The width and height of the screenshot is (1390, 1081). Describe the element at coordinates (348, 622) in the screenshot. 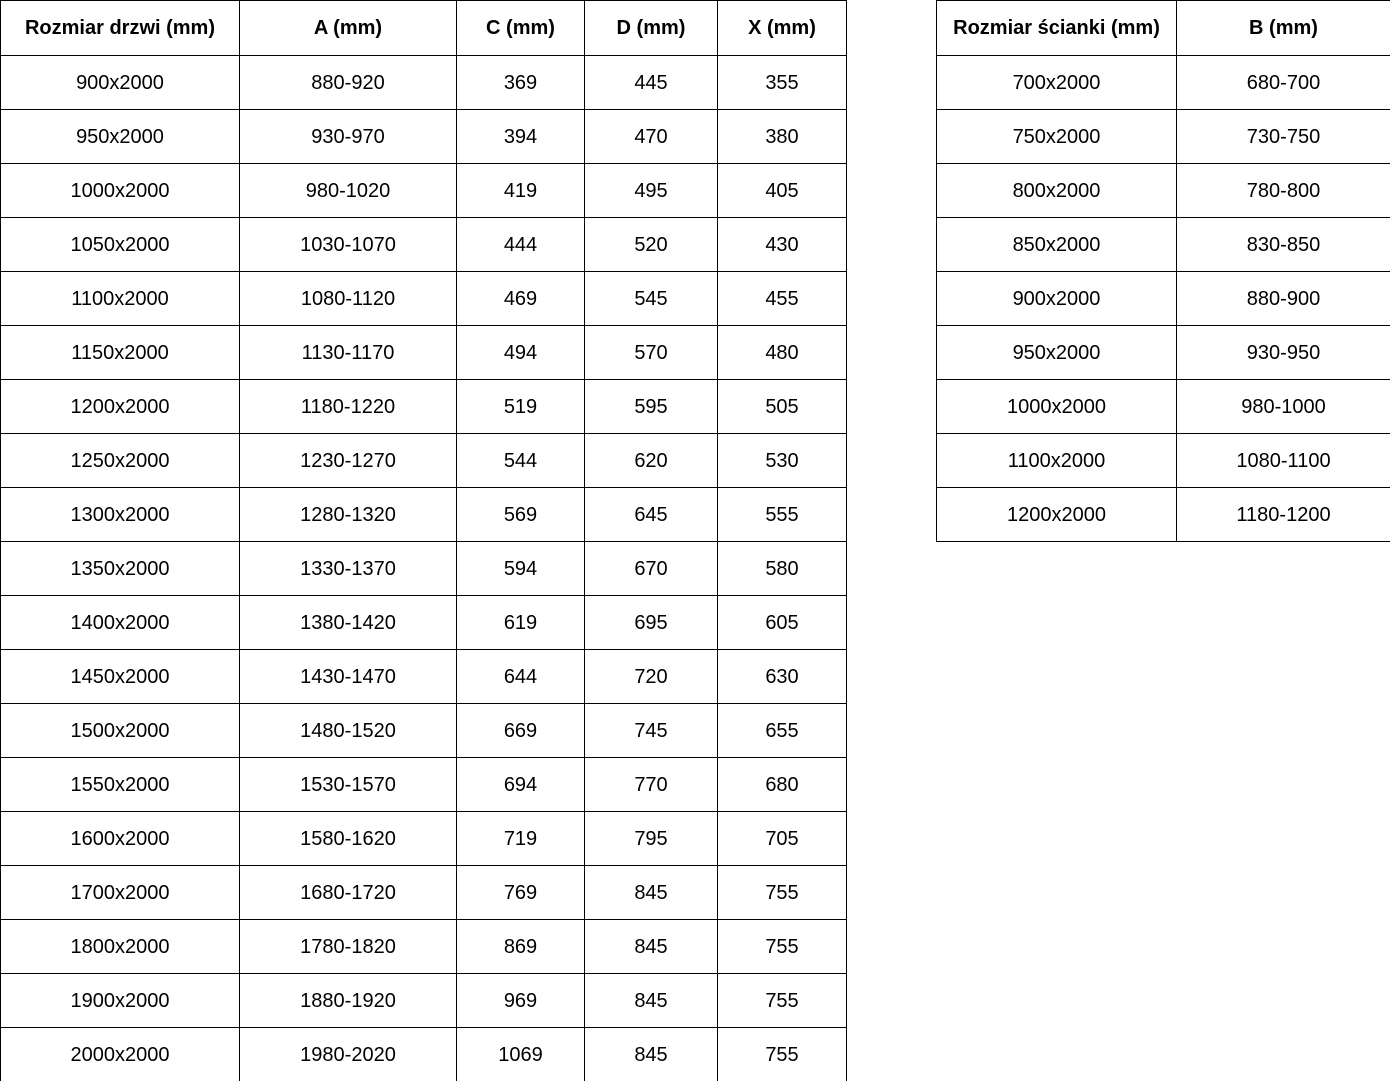

I see `table-cell: 1380-1420` at that location.